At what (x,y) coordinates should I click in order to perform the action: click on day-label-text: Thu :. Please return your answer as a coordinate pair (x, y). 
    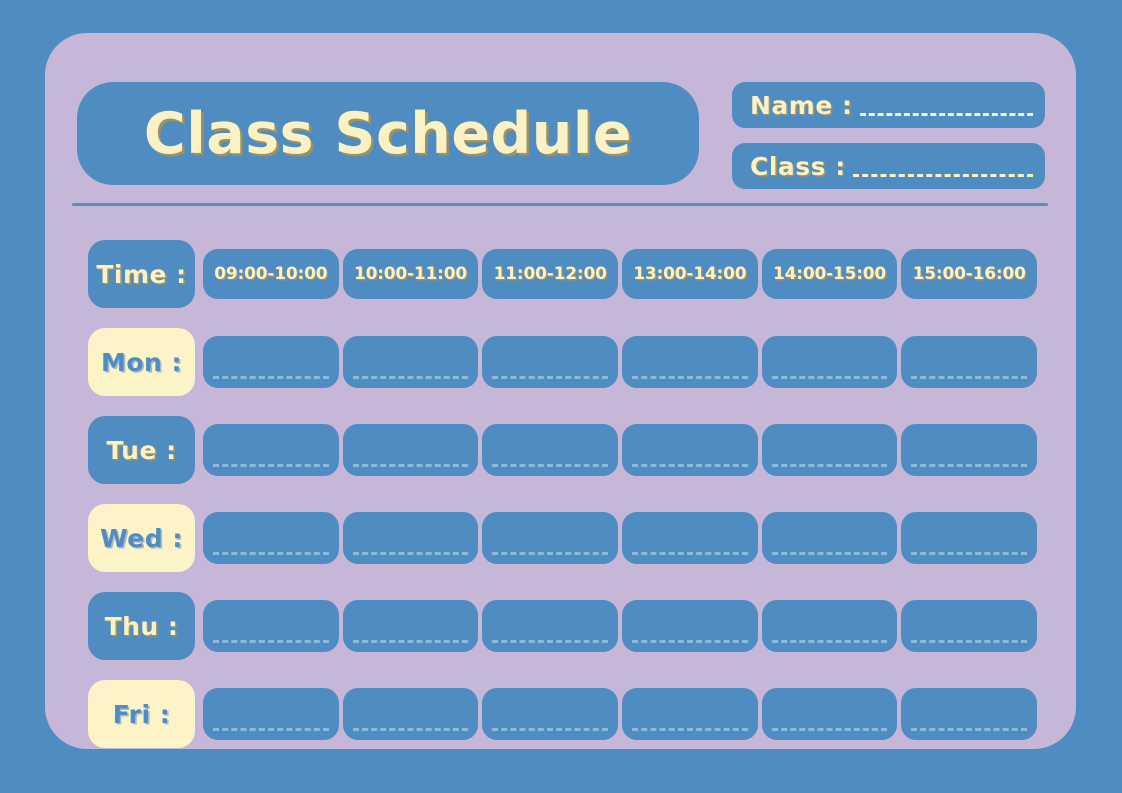
    Looking at the image, I should click on (141, 626).